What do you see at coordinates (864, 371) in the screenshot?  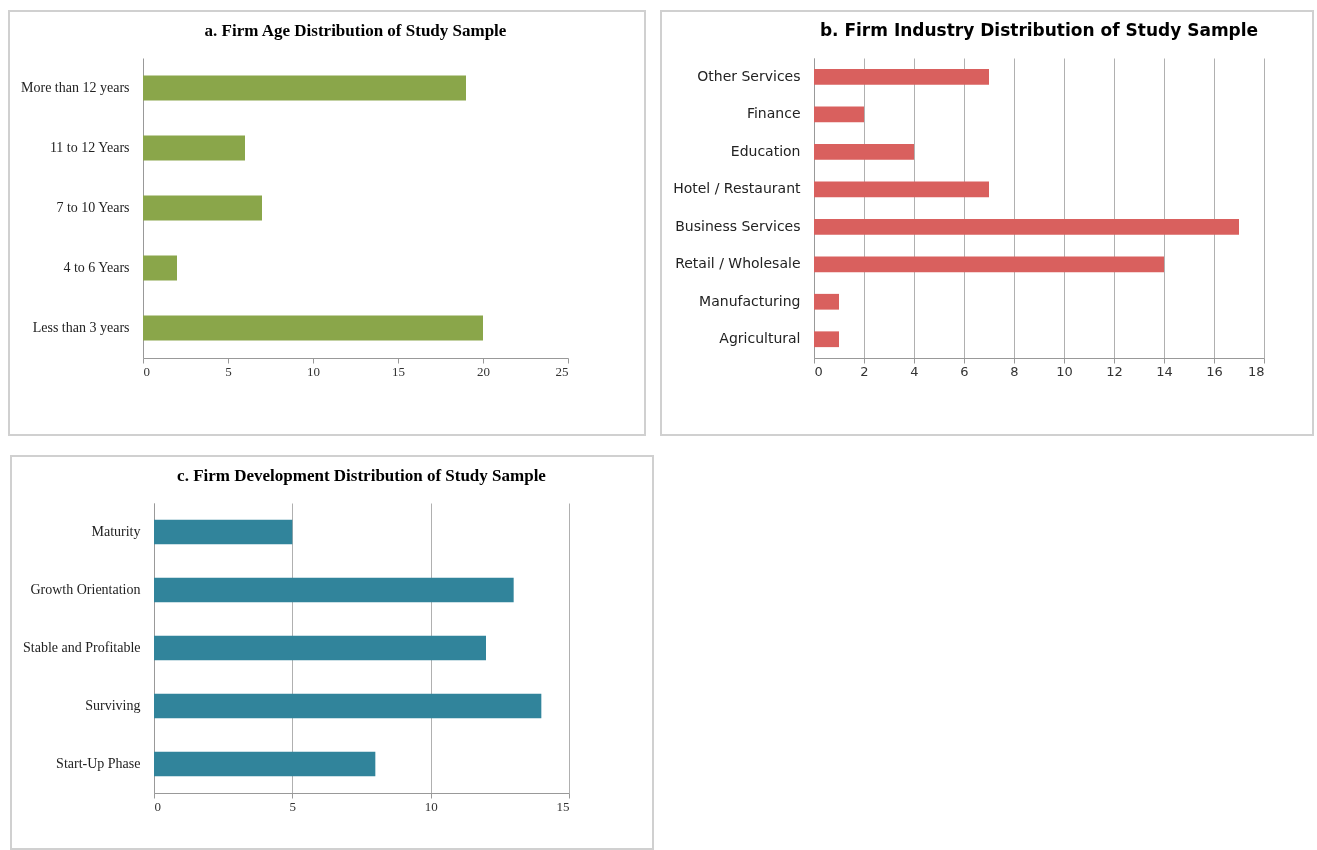 I see `x-tick-label: 2` at bounding box center [864, 371].